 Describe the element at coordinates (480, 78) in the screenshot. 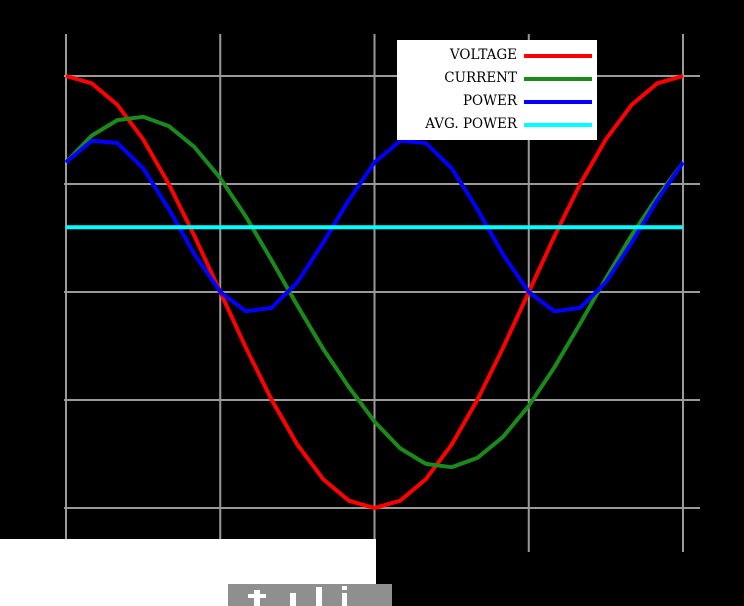

I see `legend-label: CURRENT` at that location.